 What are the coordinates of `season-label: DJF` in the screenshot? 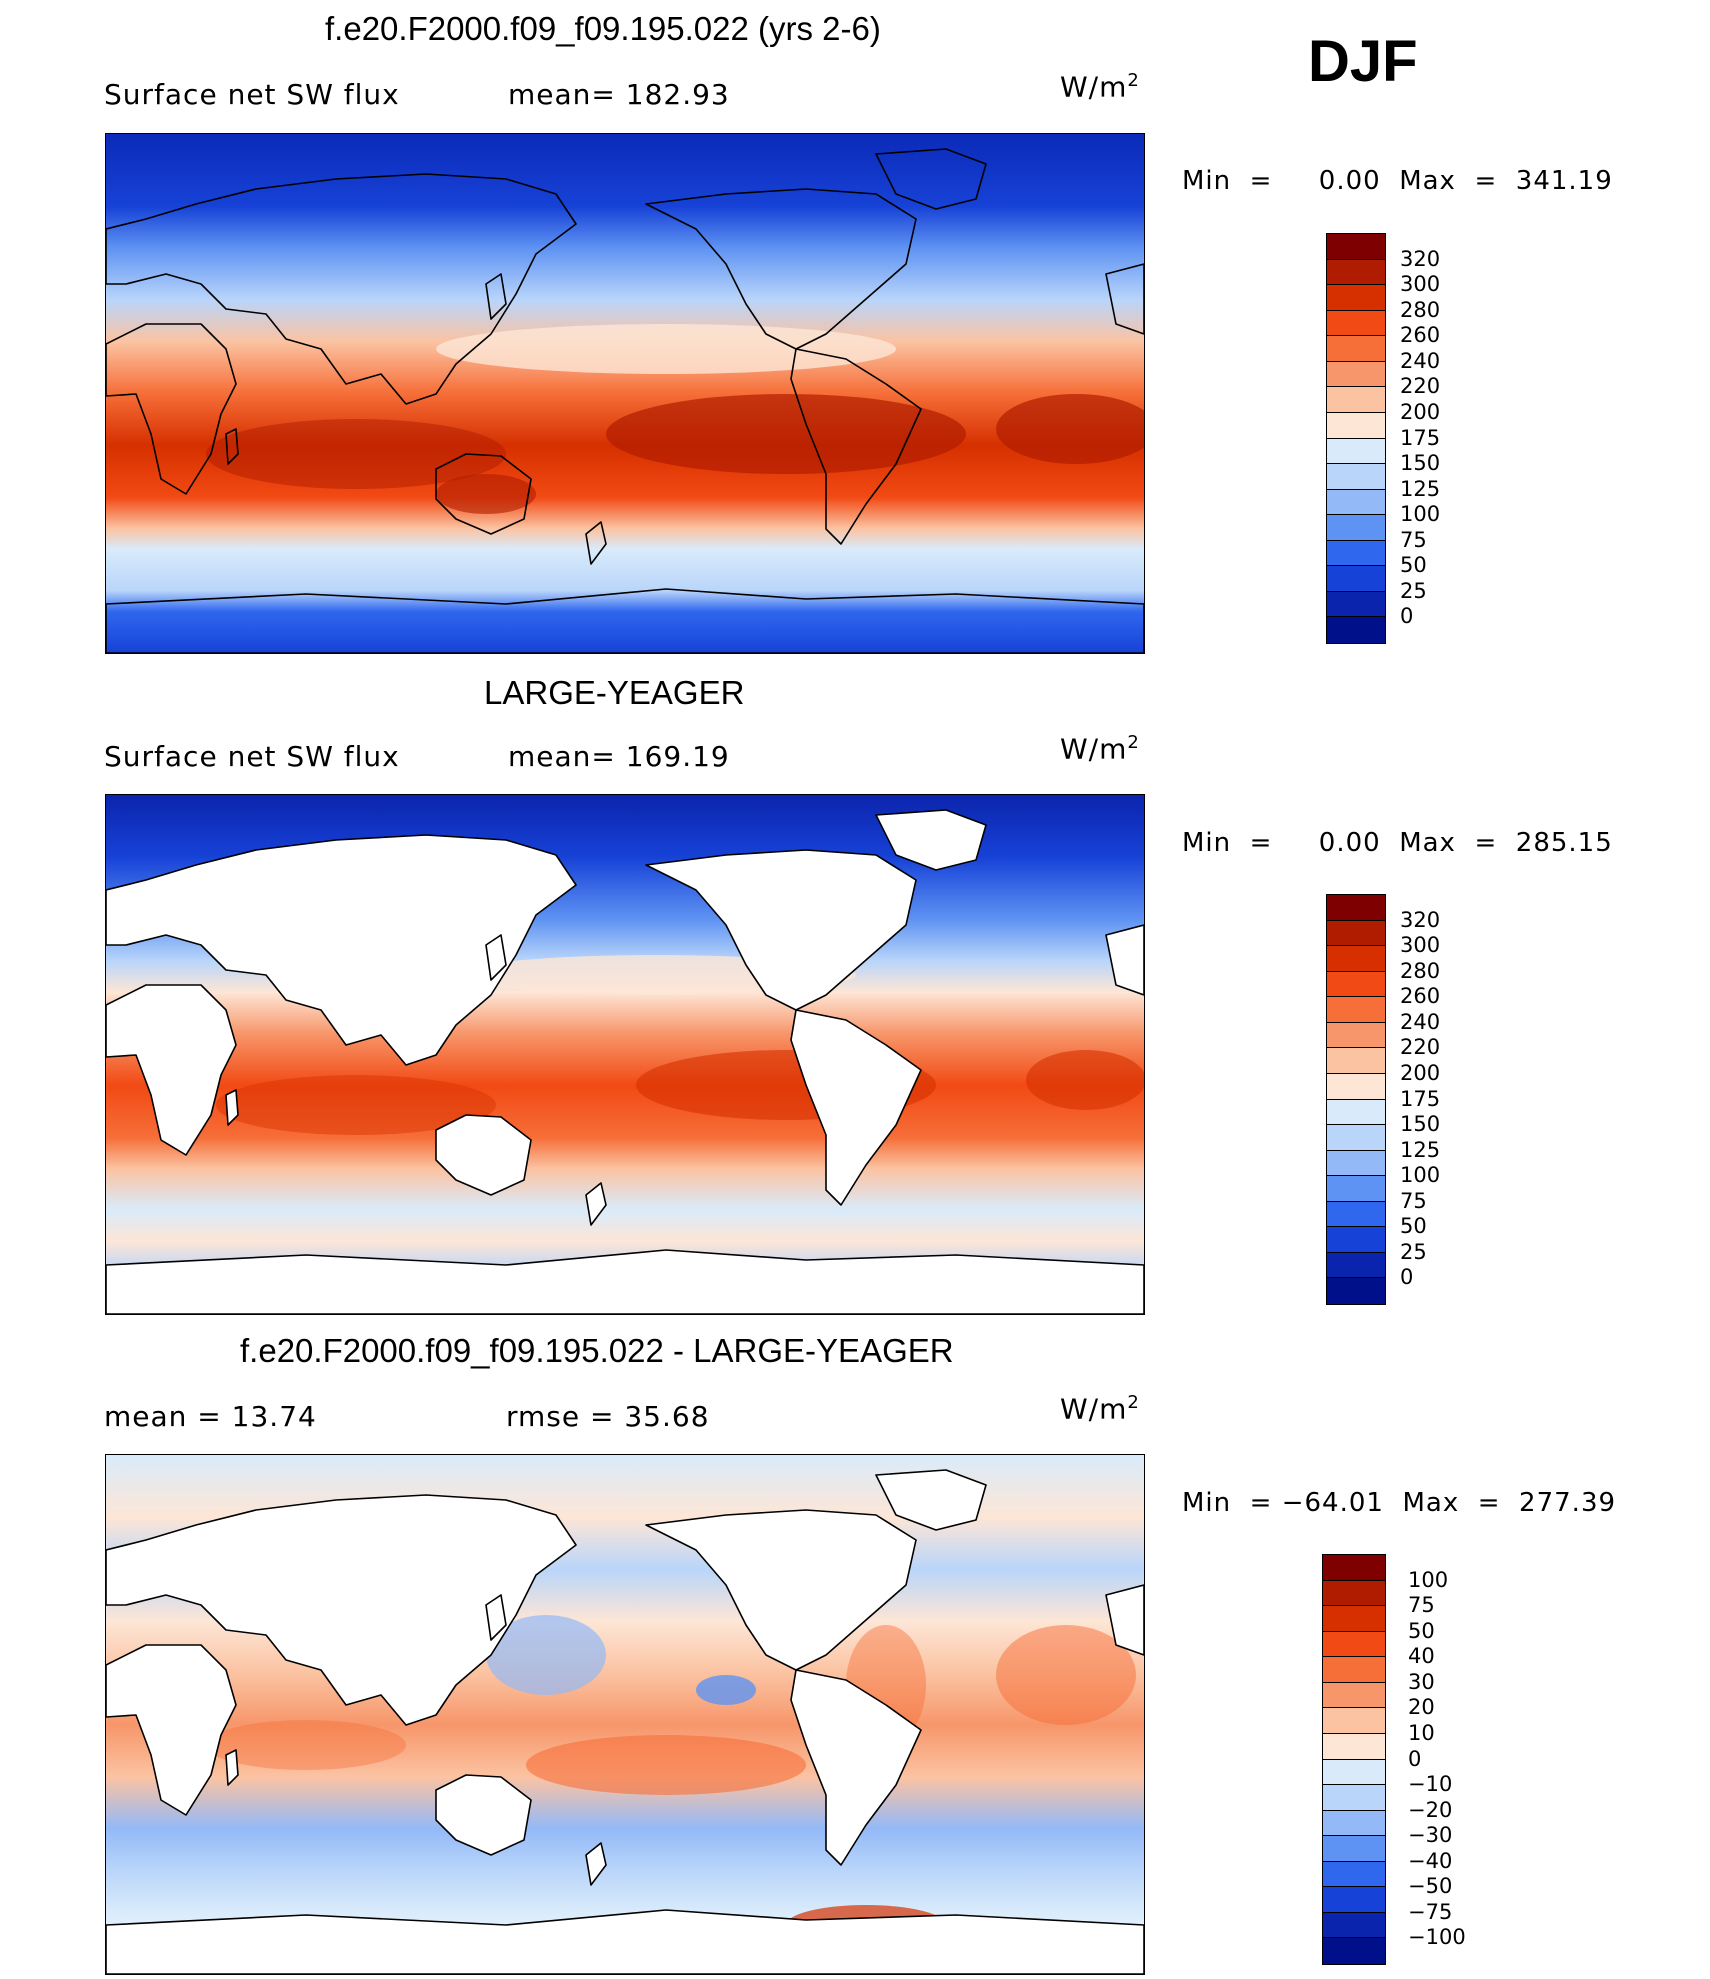 It's located at (1363, 61).